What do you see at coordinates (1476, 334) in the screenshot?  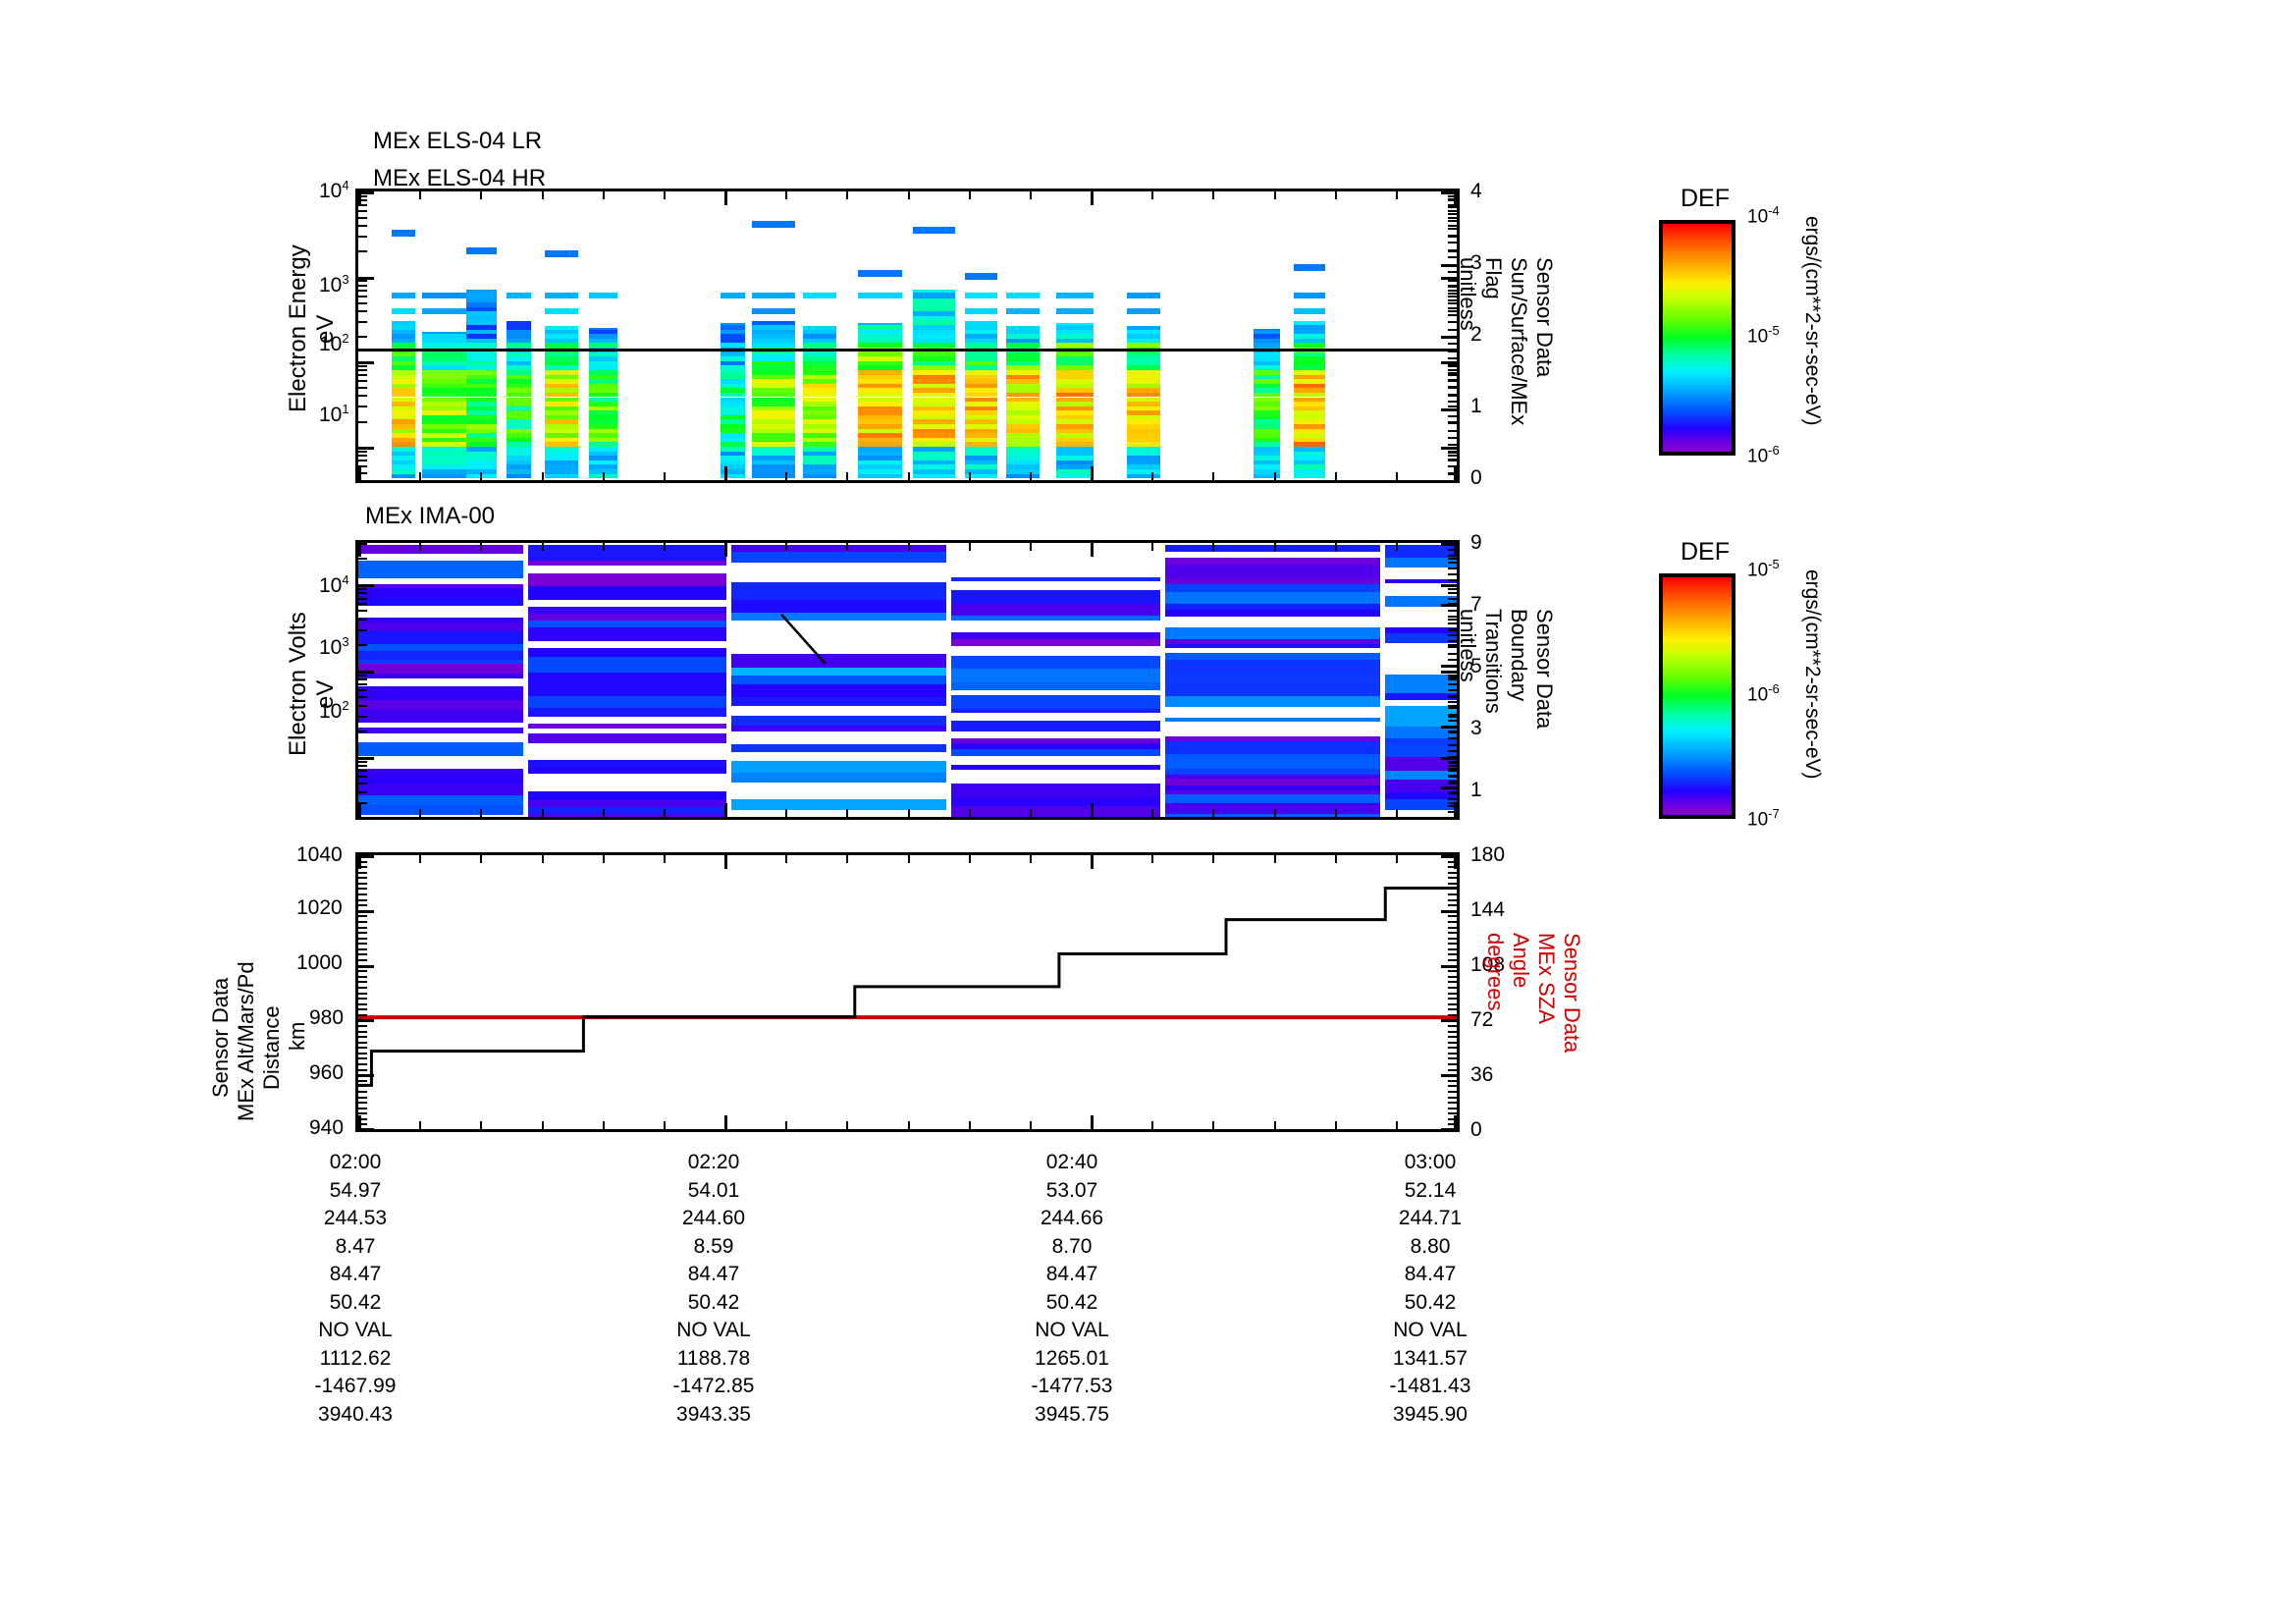 I see `panel-1-right-tick-2: 2` at bounding box center [1476, 334].